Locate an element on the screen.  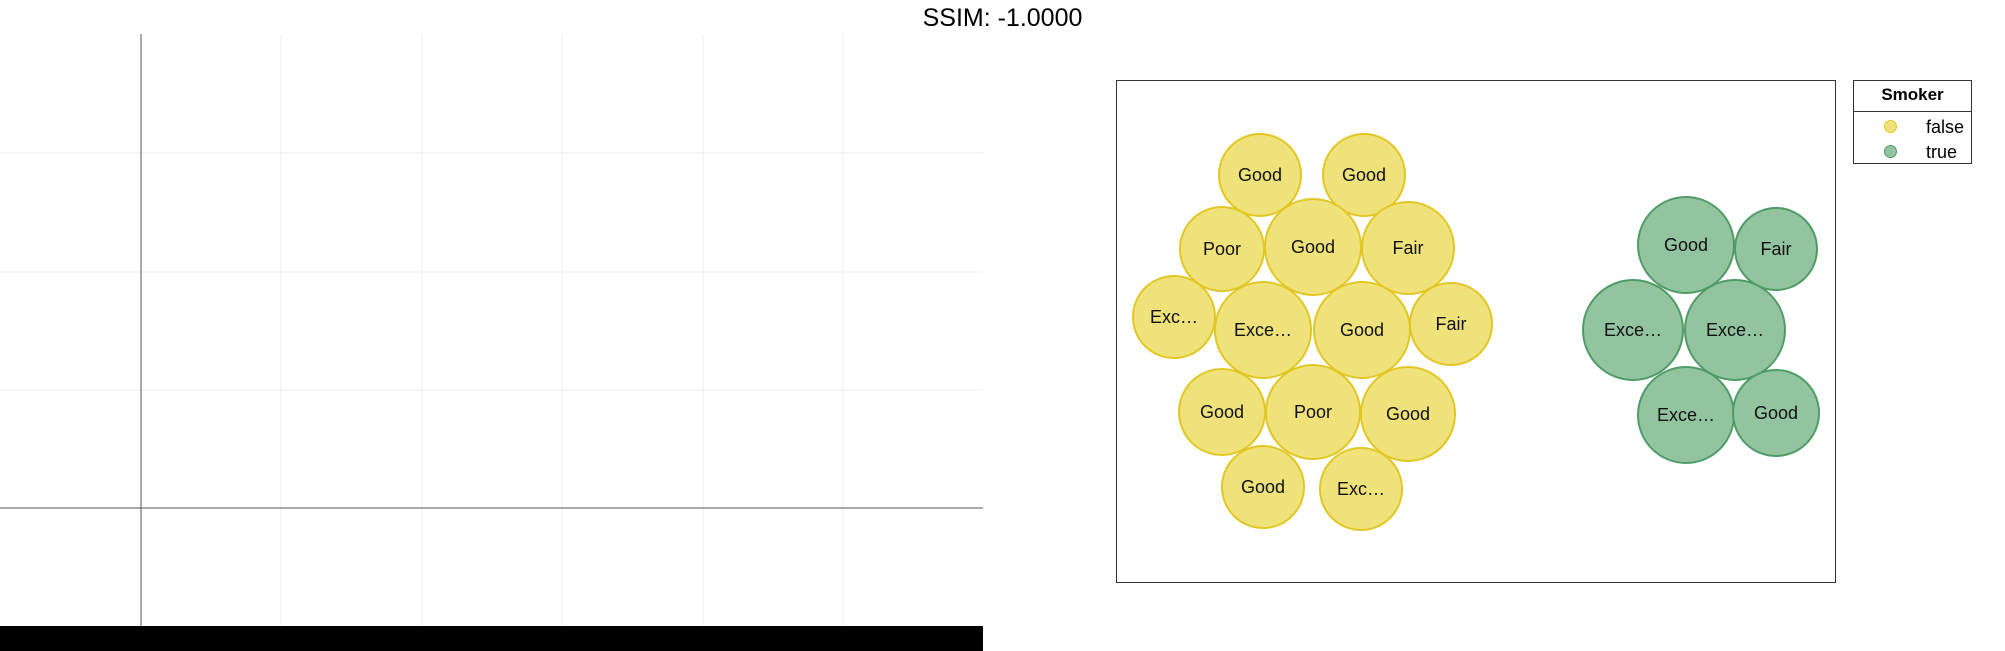
bubble-label-false-7: Good is located at coordinates (1362, 330).